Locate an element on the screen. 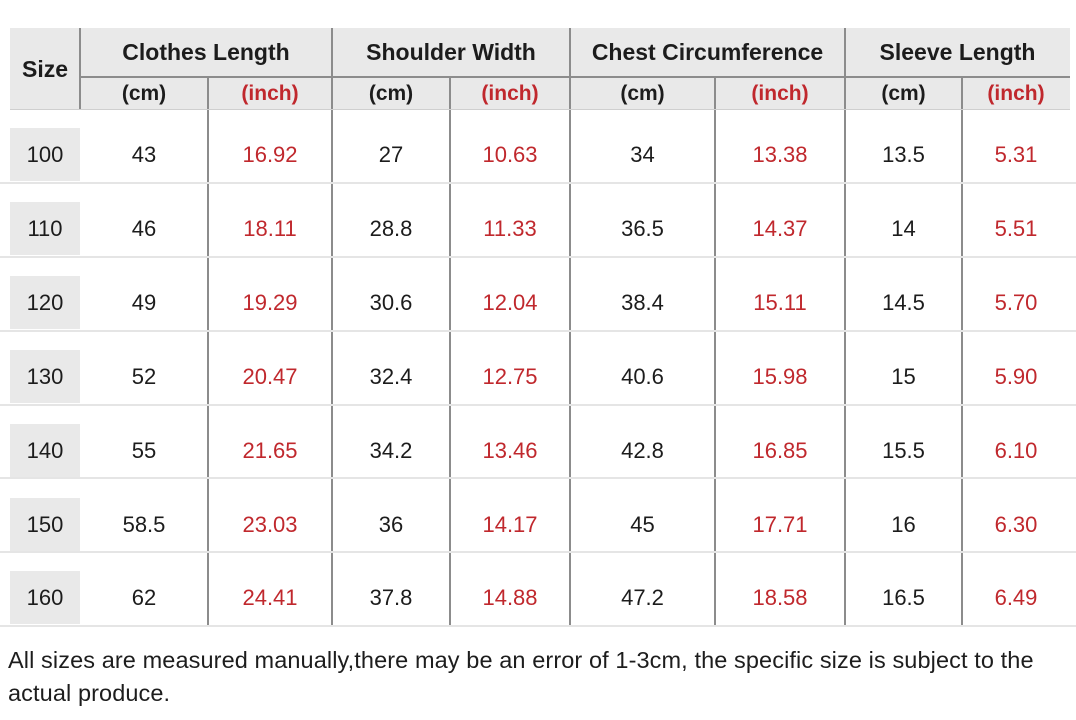 The width and height of the screenshot is (1076, 720). cell-clothes-cm: 55 is located at coordinates (144, 450).